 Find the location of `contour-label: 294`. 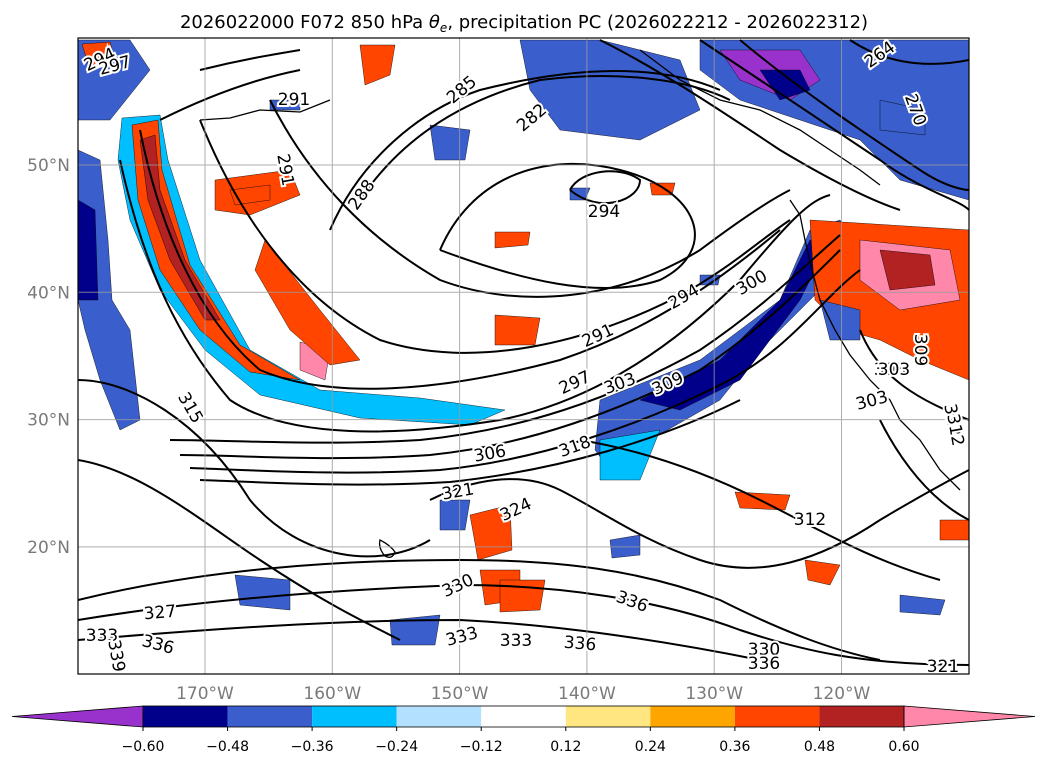

contour-label: 294 is located at coordinates (604, 212).